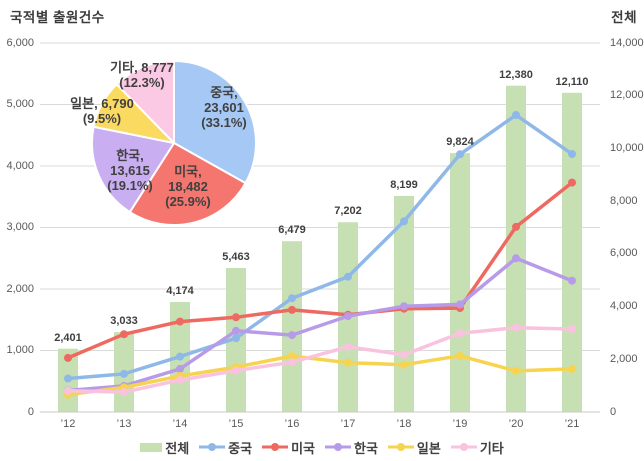 The width and height of the screenshot is (644, 461). I want to click on y-axis-tick-right: 2,000, so click(624, 358).